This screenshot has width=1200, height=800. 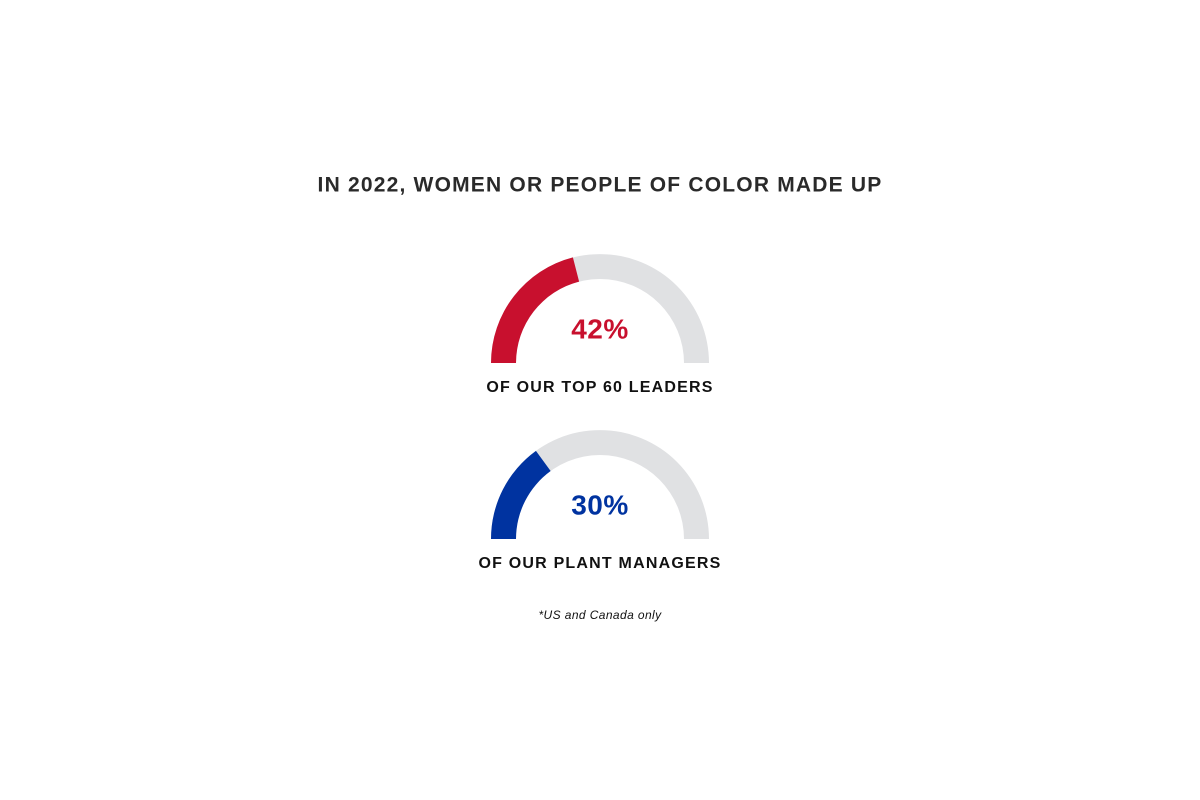 What do you see at coordinates (600, 484) in the screenshot?
I see `gauge-track` at bounding box center [600, 484].